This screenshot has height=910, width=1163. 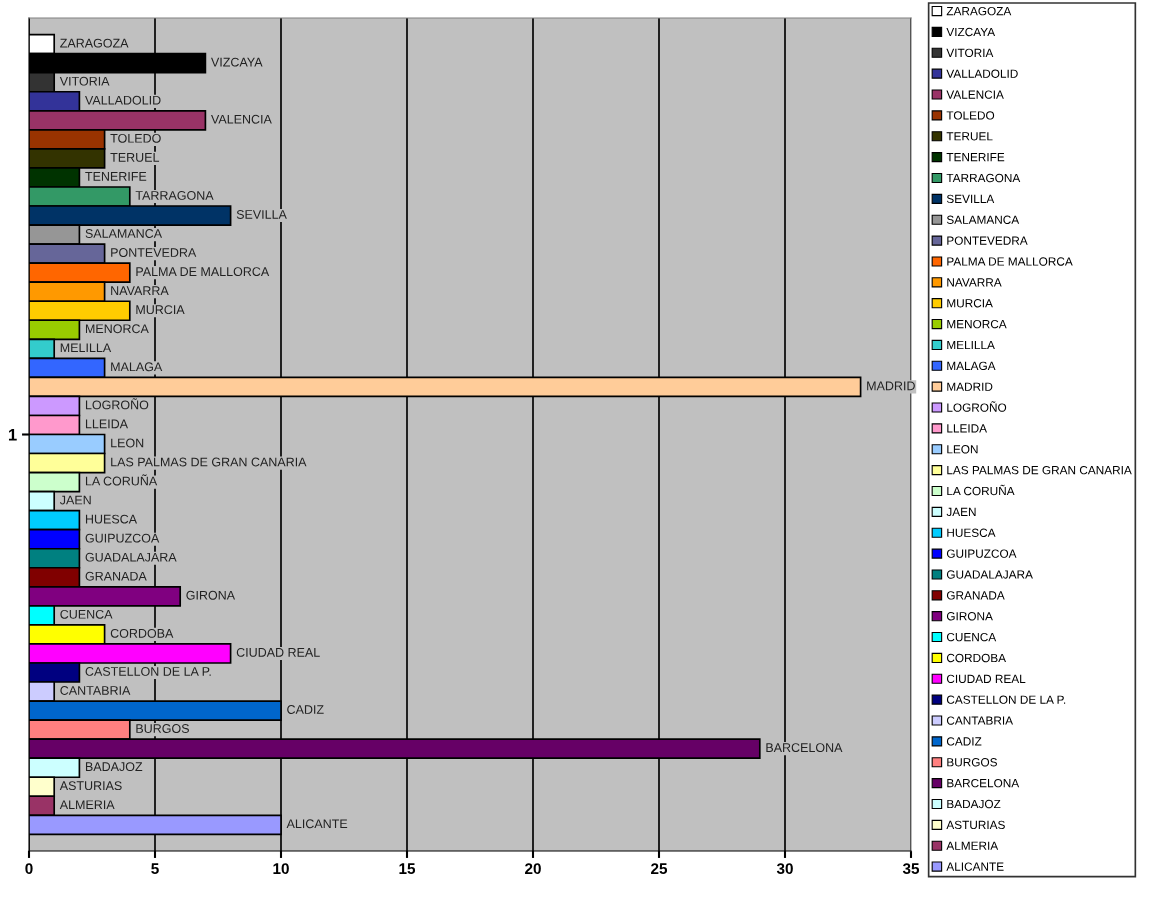 What do you see at coordinates (12, 435) in the screenshot?
I see `y-tick-label: 1` at bounding box center [12, 435].